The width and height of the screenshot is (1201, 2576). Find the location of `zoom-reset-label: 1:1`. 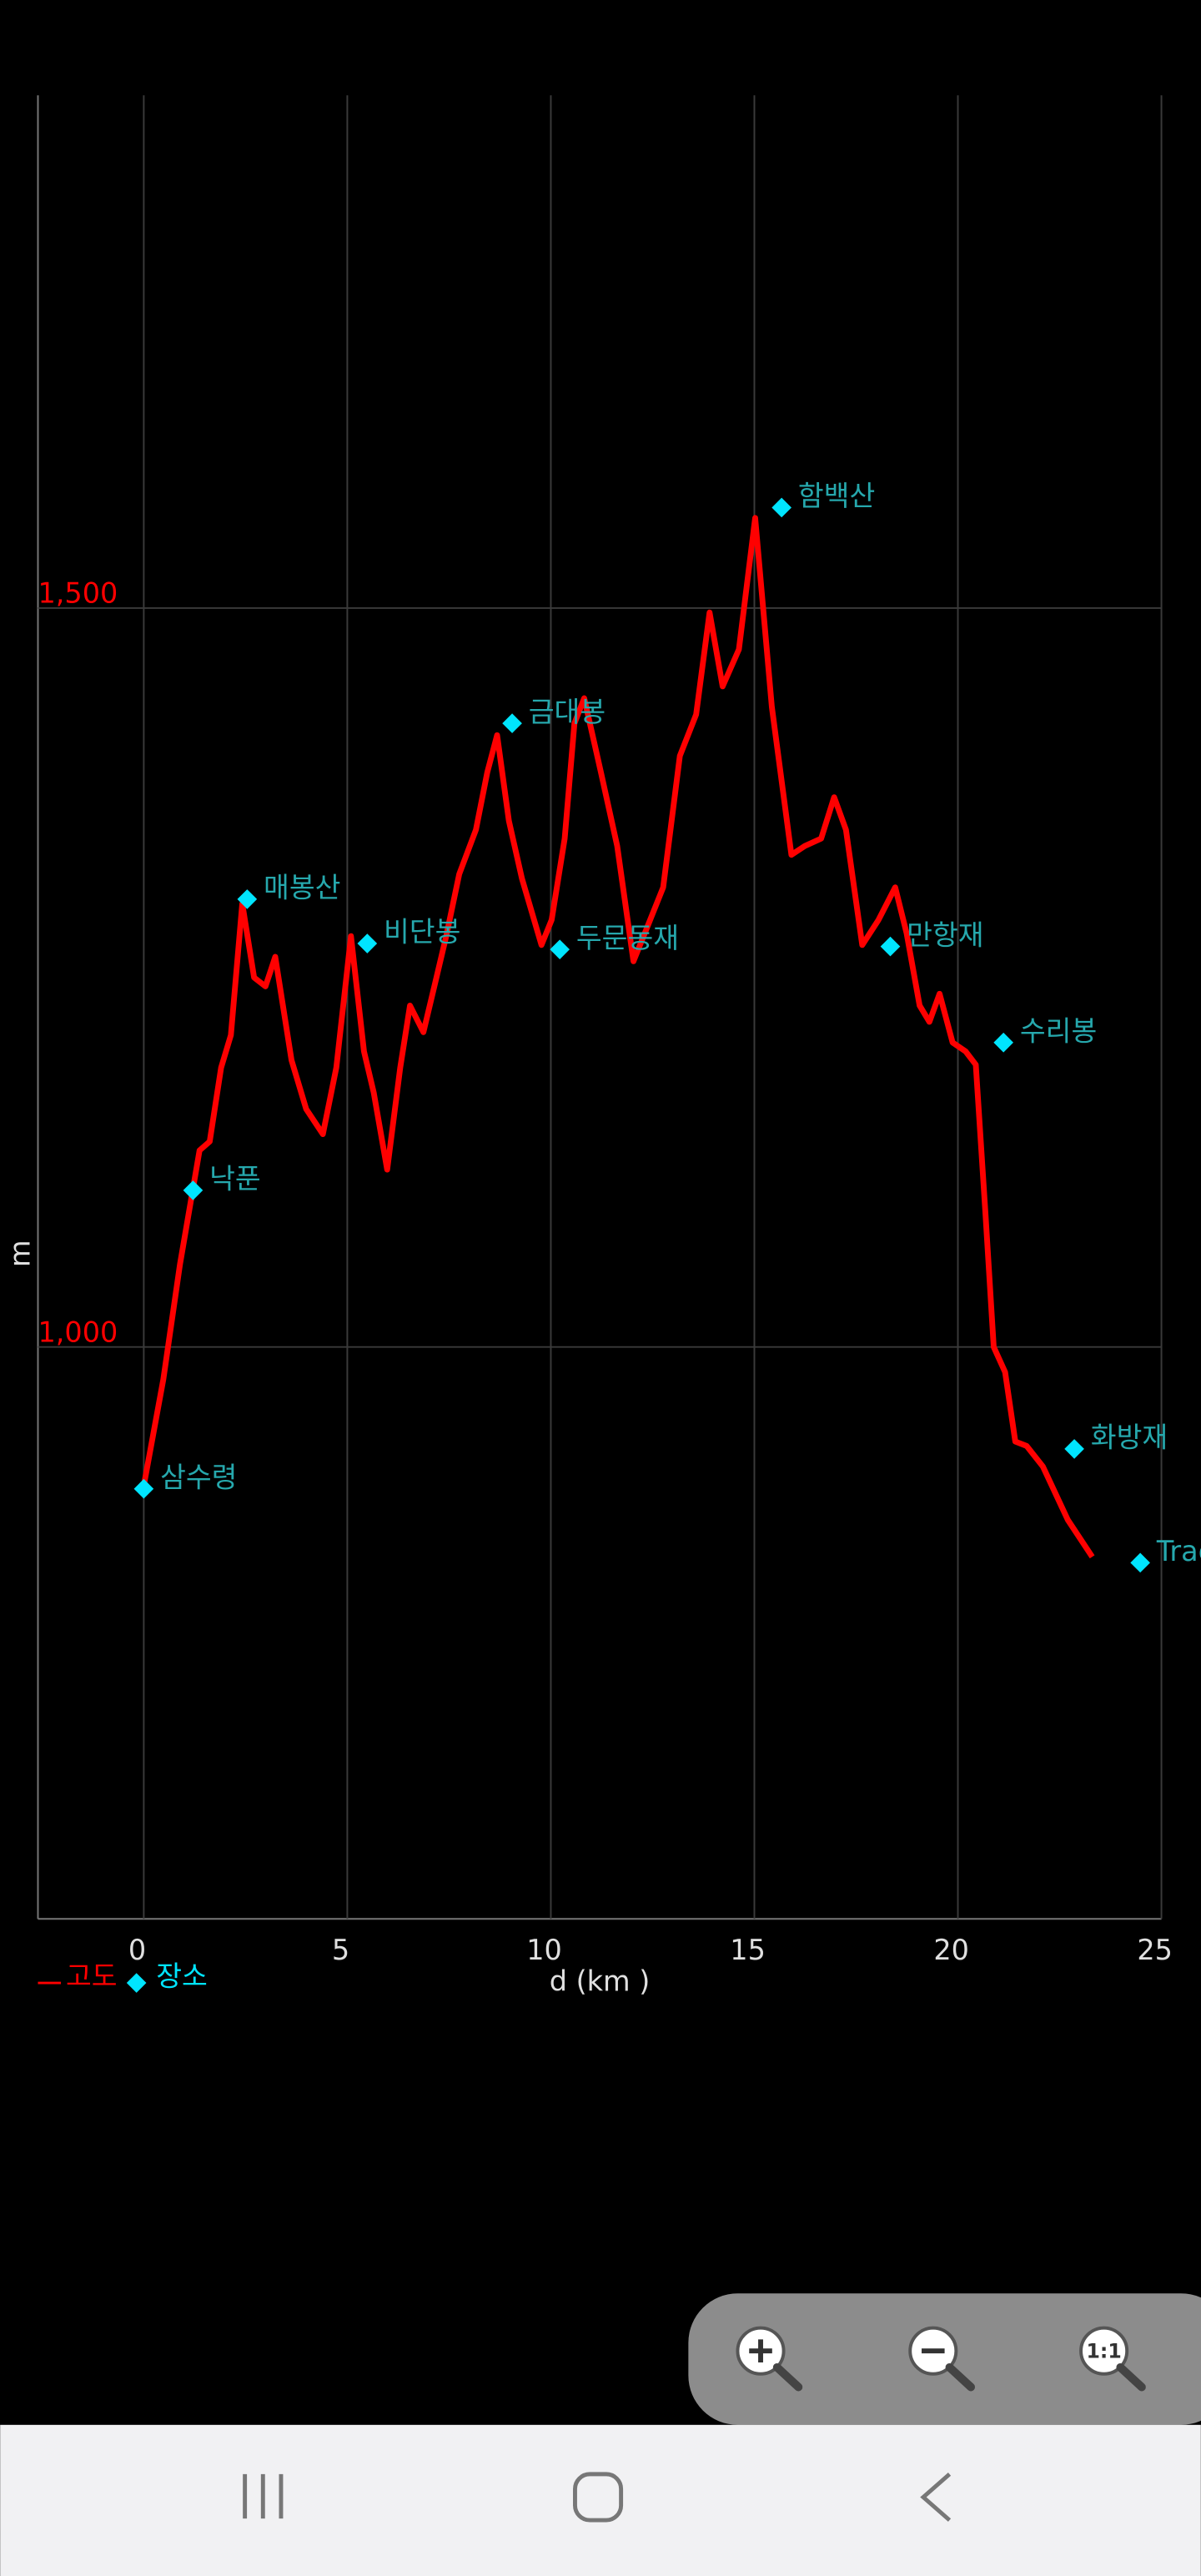

zoom-reset-label: 1:1 is located at coordinates (1104, 2351).